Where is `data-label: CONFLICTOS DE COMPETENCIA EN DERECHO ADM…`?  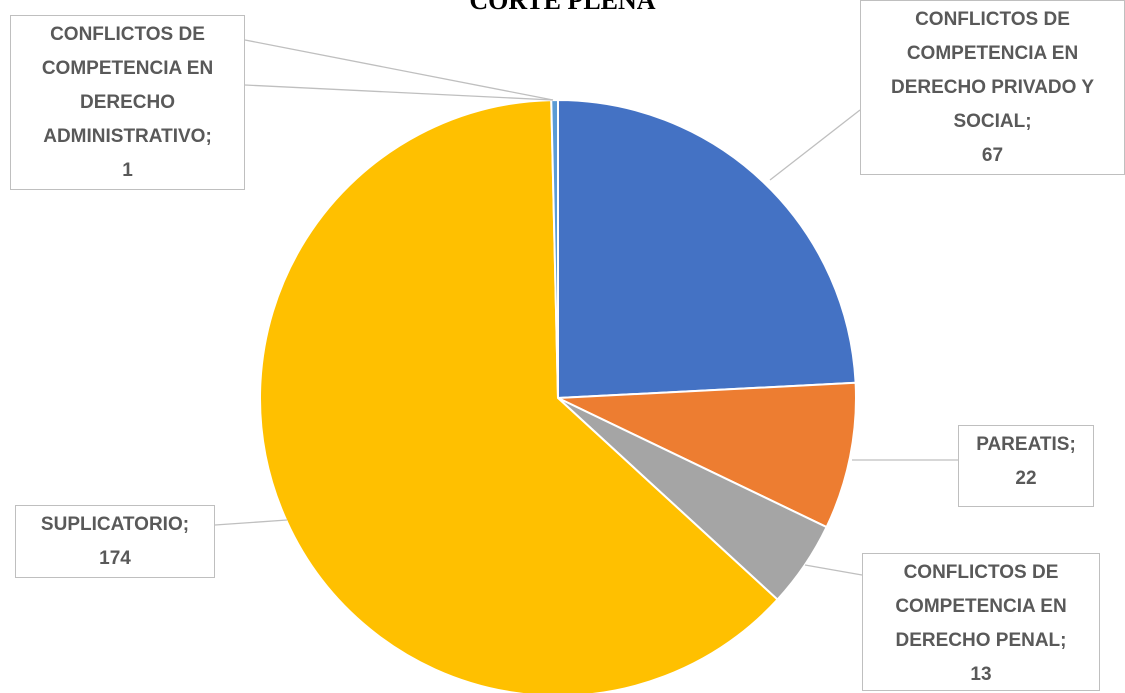 data-label: CONFLICTOS DE COMPETENCIA EN DERECHO ADM… is located at coordinates (127, 102).